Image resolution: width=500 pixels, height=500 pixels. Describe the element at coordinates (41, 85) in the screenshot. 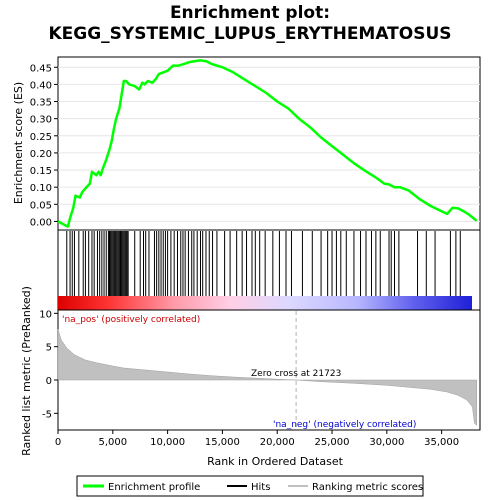

I see `es-ytick-label: 0.40` at that location.